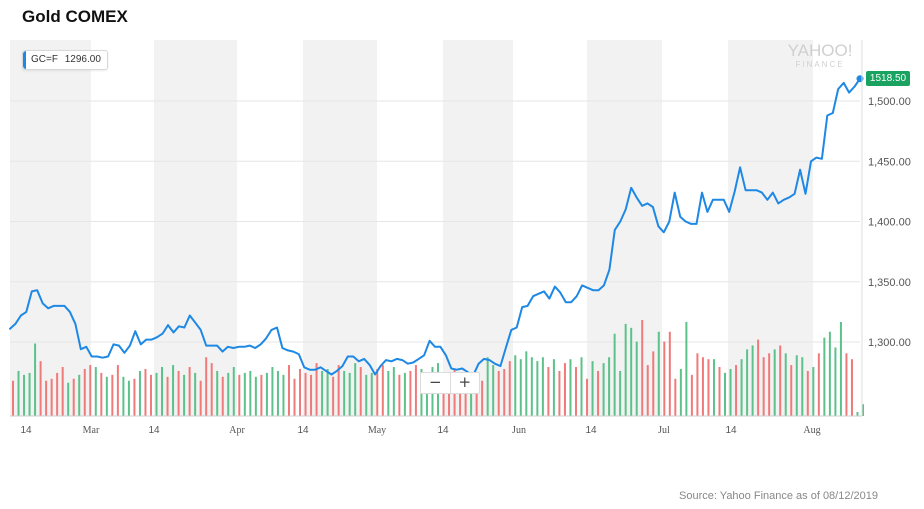 The width and height of the screenshot is (924, 509). I want to click on watermark-line1: YAHOO!, so click(820, 50).